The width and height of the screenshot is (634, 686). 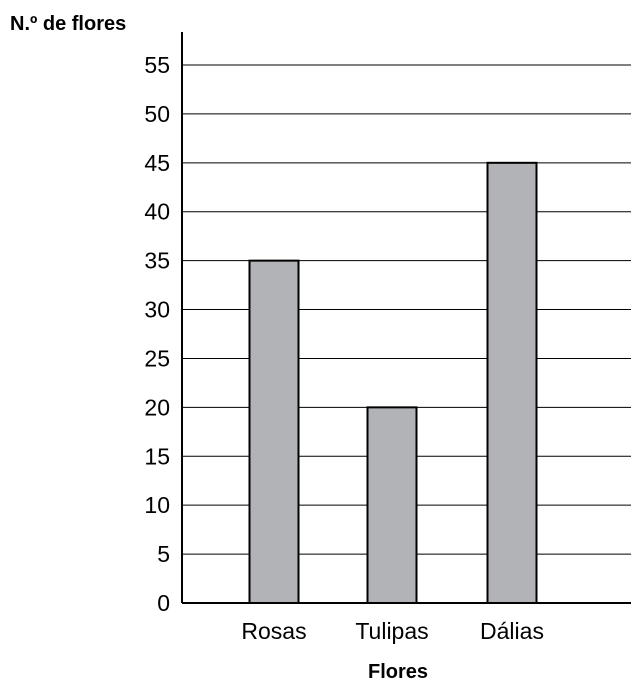 I want to click on y-tick-labels: 0 5 10 15 20 25 30 35 40 45 50 55, so click(x=157, y=334).